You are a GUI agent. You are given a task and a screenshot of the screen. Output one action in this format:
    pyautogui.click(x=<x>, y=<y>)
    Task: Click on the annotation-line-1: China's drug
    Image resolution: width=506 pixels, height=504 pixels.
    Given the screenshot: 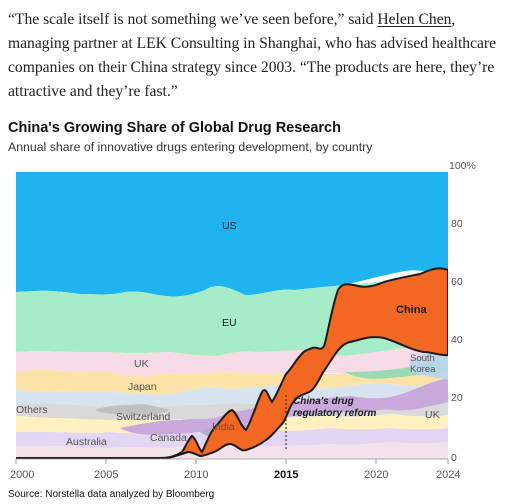 What is the action you would take?
    pyautogui.click(x=323, y=401)
    